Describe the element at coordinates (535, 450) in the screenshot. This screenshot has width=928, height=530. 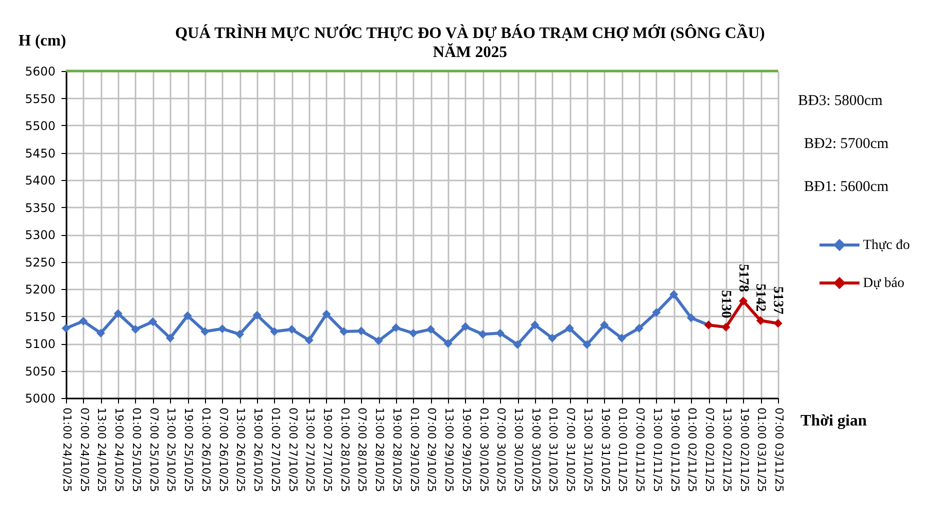
I see `x-tick-label: 19:00 30/10/25` at that location.